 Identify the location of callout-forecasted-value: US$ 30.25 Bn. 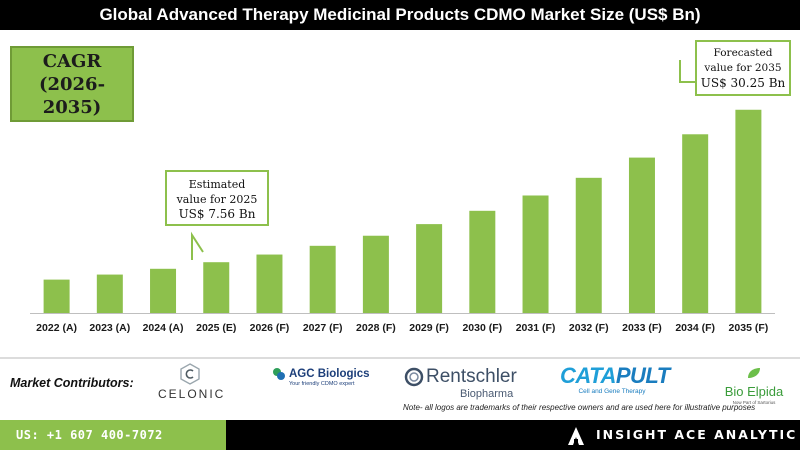
(743, 83).